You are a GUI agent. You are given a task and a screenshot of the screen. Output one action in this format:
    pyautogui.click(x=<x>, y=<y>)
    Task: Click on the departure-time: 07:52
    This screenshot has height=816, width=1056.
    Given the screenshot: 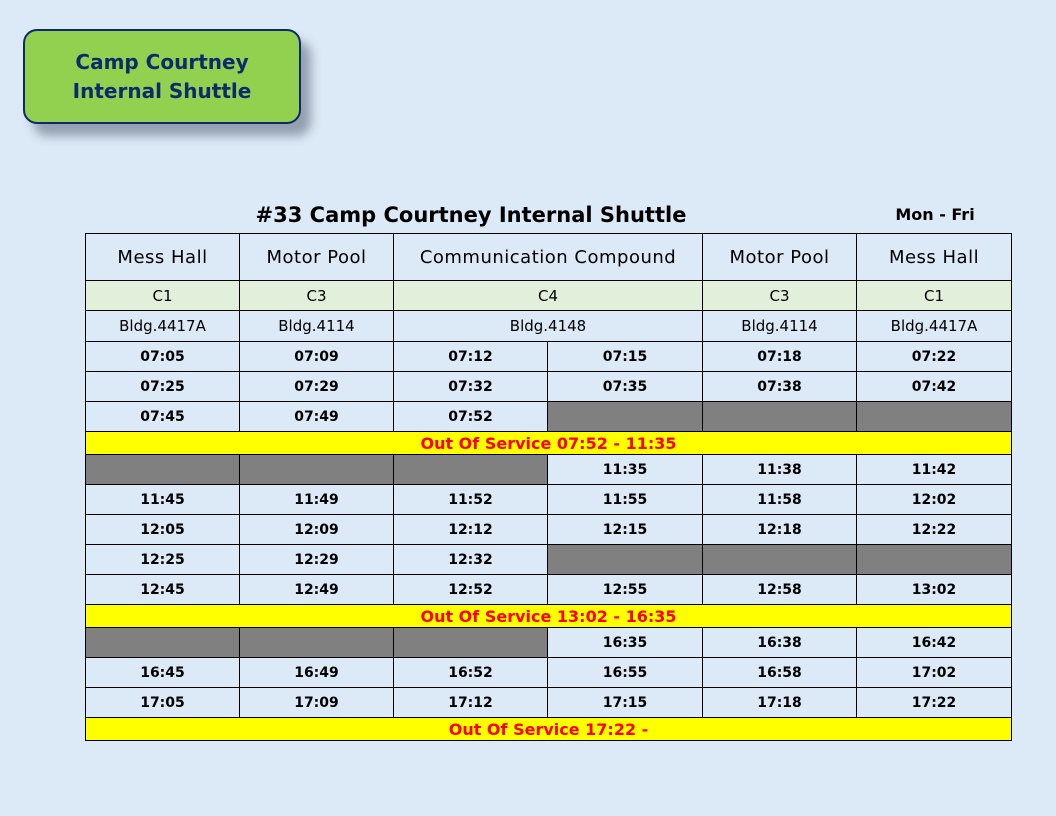 What is the action you would take?
    pyautogui.click(x=470, y=416)
    